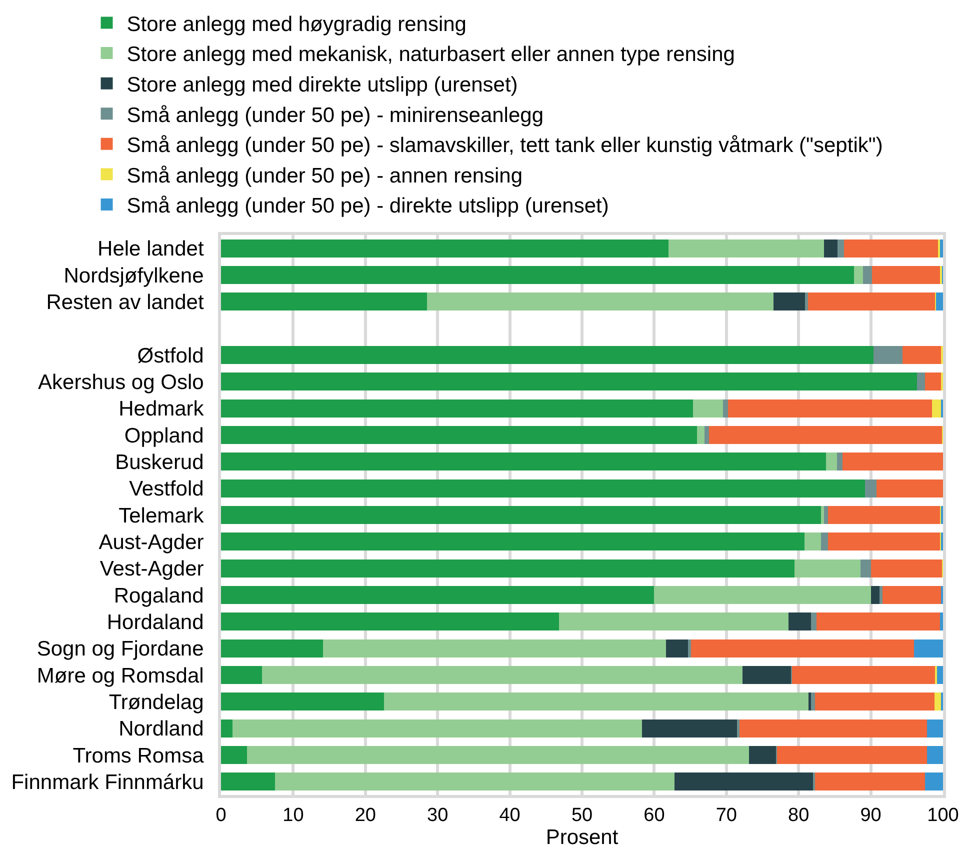 This screenshot has height=858, width=964. Describe the element at coordinates (322, 85) in the screenshot. I see `legend-label: Store anlegg med direkte utslipp (urenset)` at that location.